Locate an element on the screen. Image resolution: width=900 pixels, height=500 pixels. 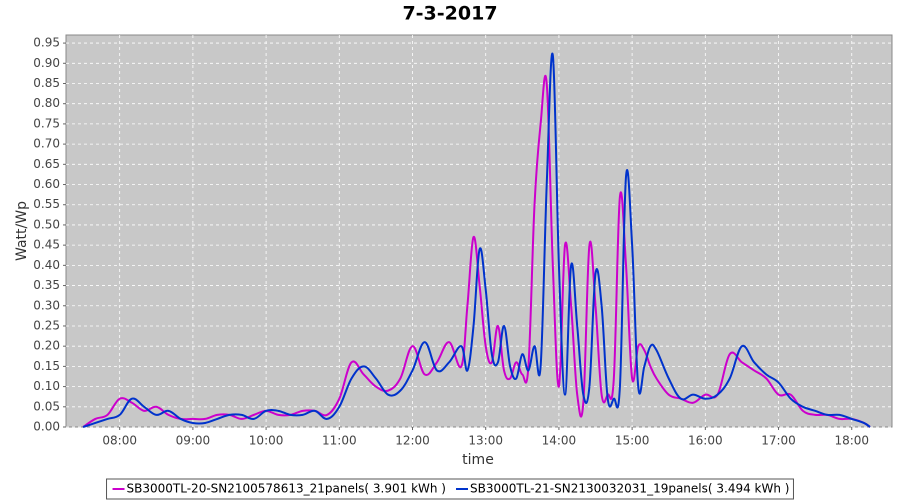
x-tick-label: 17:00 is located at coordinates (778, 441).